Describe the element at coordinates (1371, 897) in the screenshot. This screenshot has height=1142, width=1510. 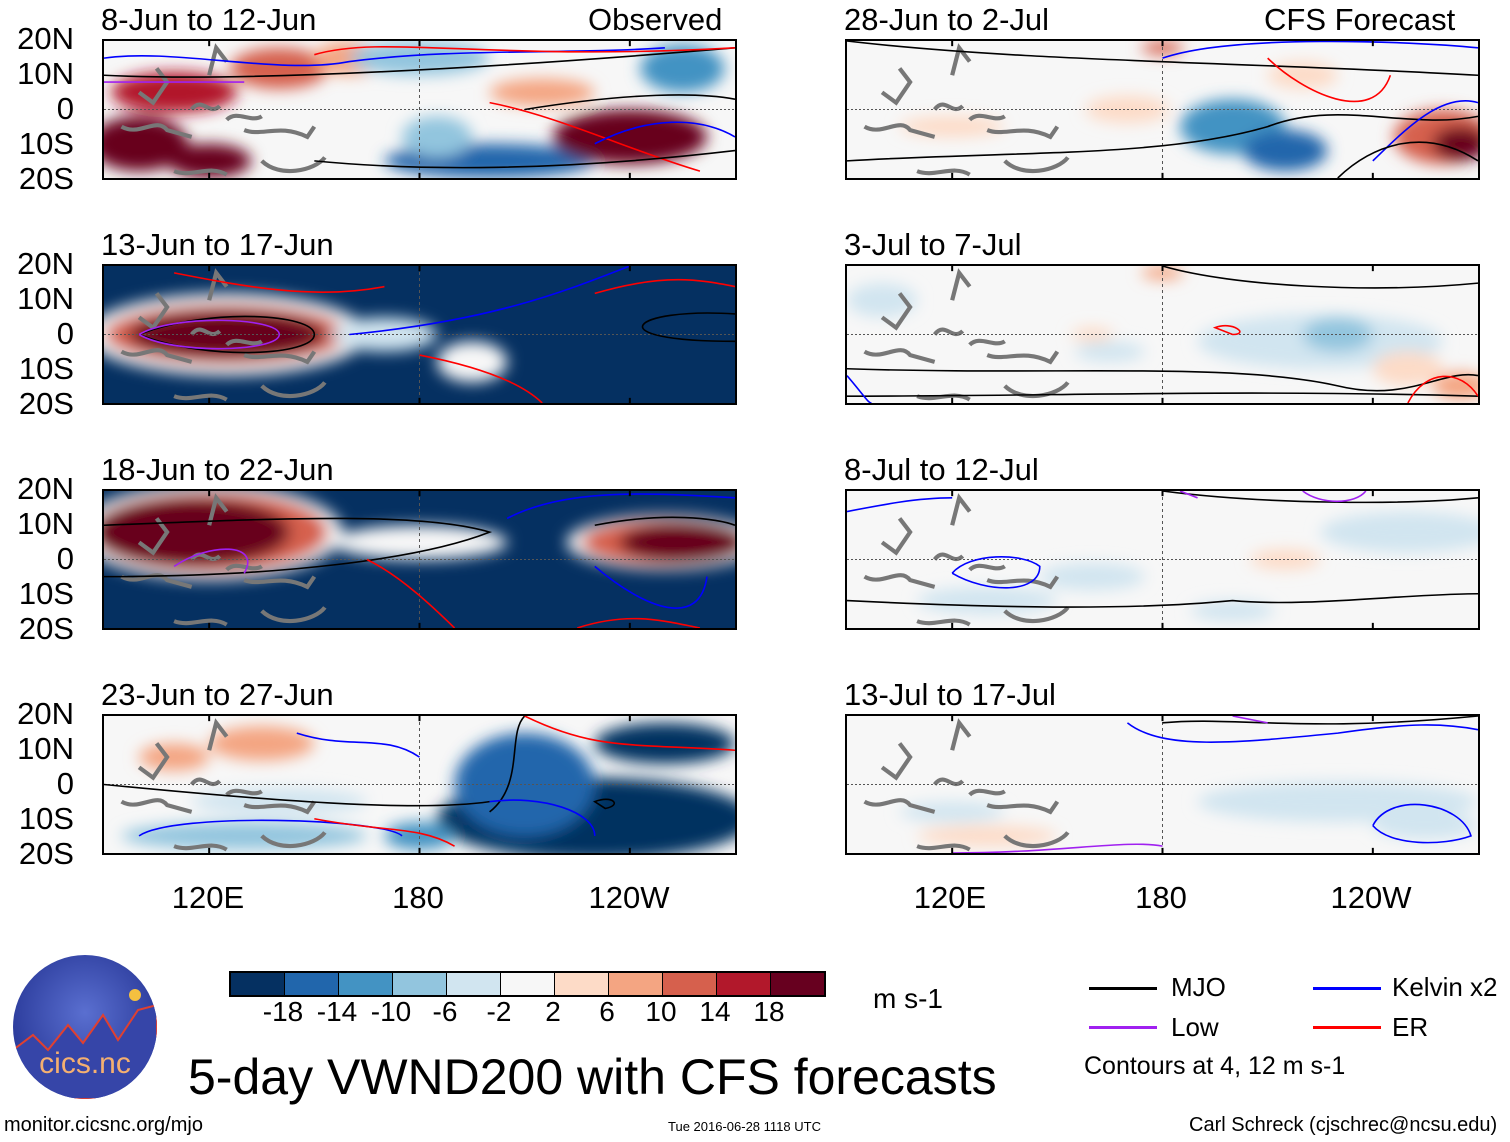
I see `x-tick-label: 120W` at that location.